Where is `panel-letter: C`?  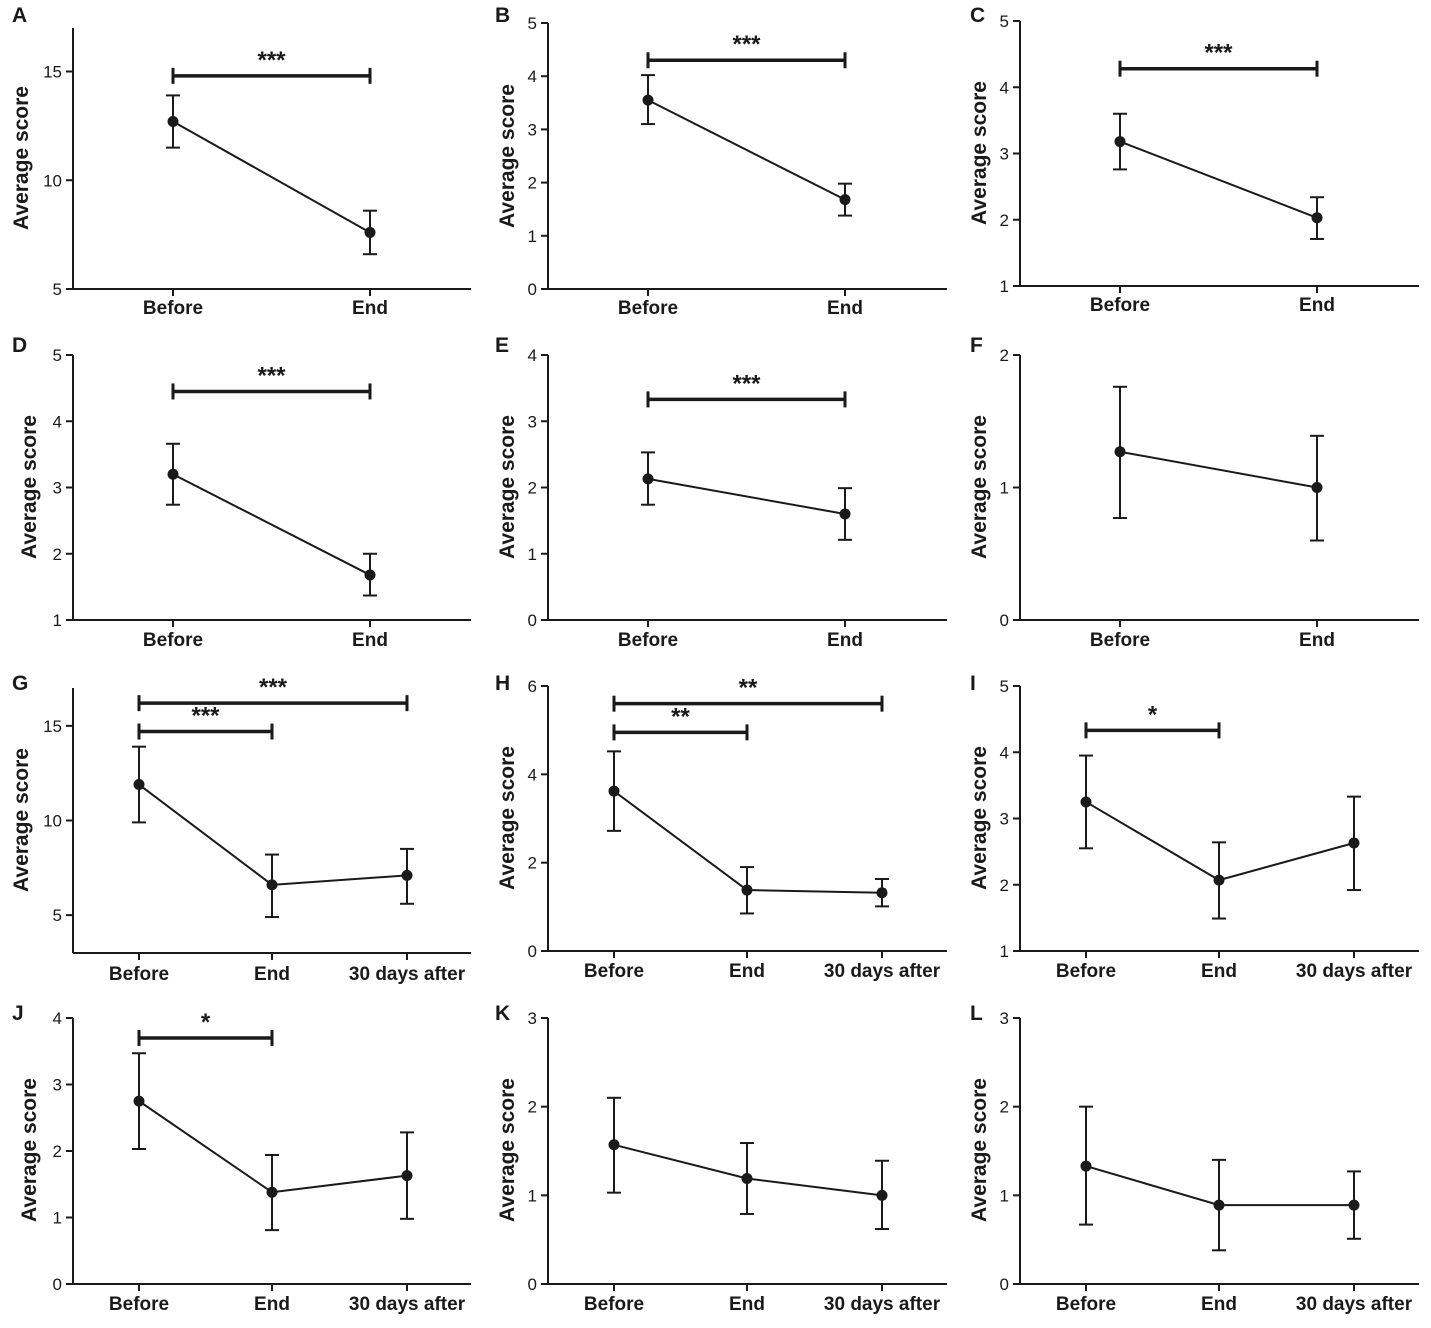 panel-letter: C is located at coordinates (977, 15).